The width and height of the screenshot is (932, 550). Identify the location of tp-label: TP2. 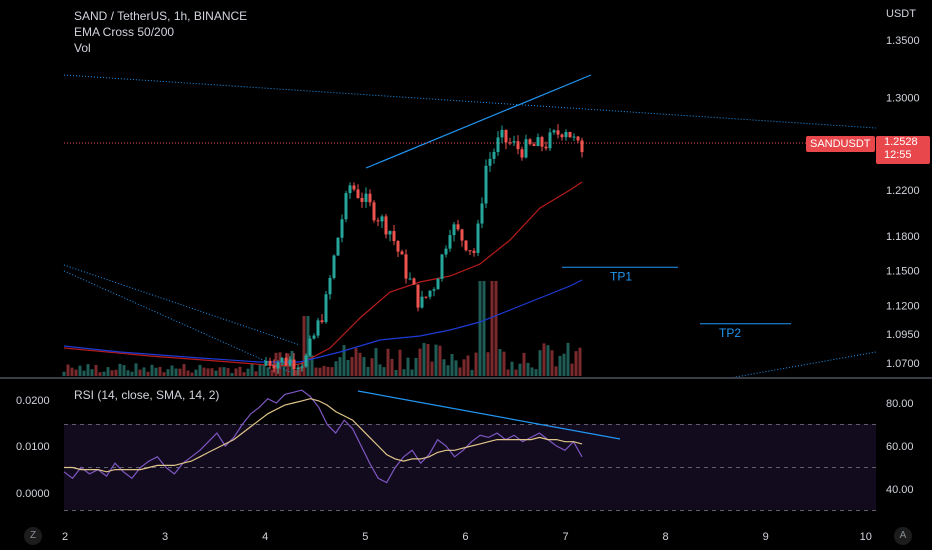
(730, 333).